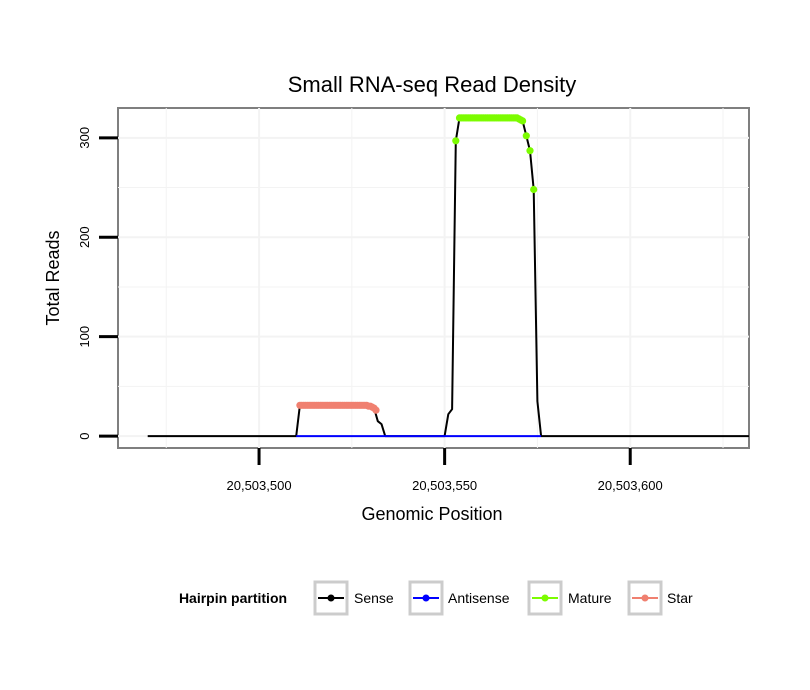 The width and height of the screenshot is (810, 690). I want to click on legend-label-sense: Sense, so click(374, 598).